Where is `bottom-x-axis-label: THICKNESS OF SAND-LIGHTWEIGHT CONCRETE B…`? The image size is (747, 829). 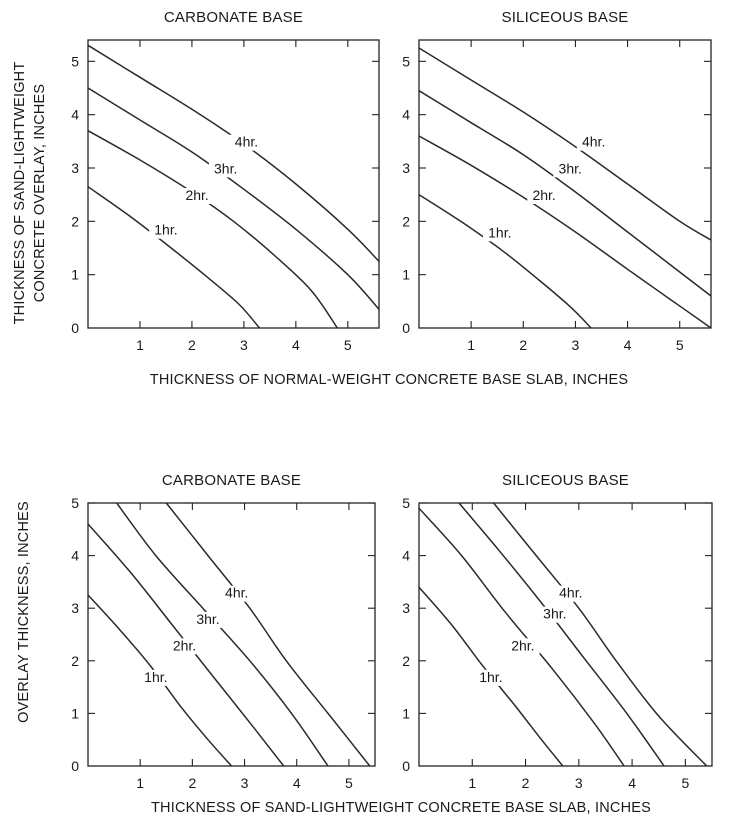 bottom-x-axis-label: THICKNESS OF SAND-LIGHTWEIGHT CONCRETE B… is located at coordinates (401, 808).